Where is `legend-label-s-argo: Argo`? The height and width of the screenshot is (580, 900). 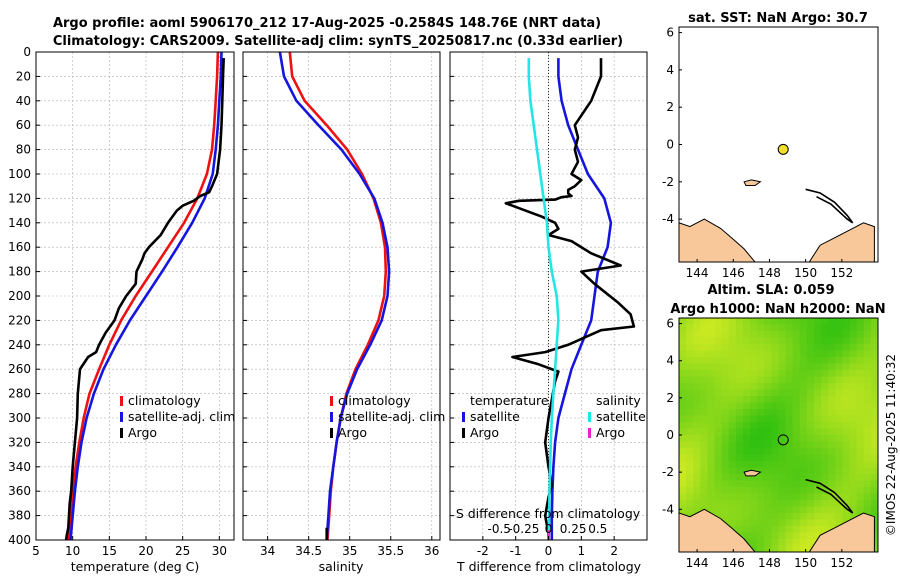
legend-label-s-argo: Argo is located at coordinates (610, 432).